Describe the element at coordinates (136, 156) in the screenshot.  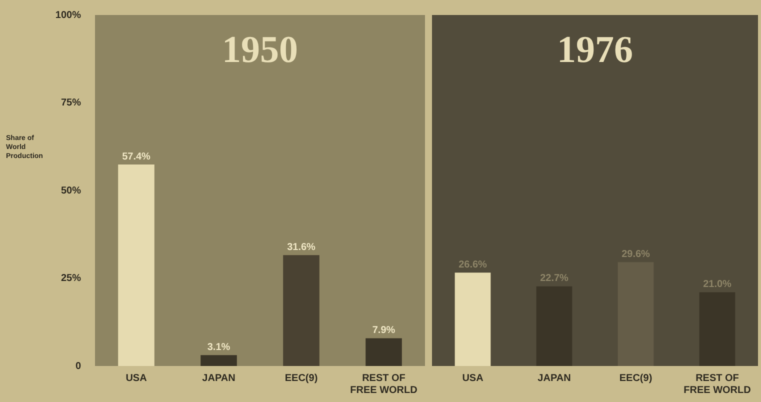
I see `data-label: 57.4%` at that location.